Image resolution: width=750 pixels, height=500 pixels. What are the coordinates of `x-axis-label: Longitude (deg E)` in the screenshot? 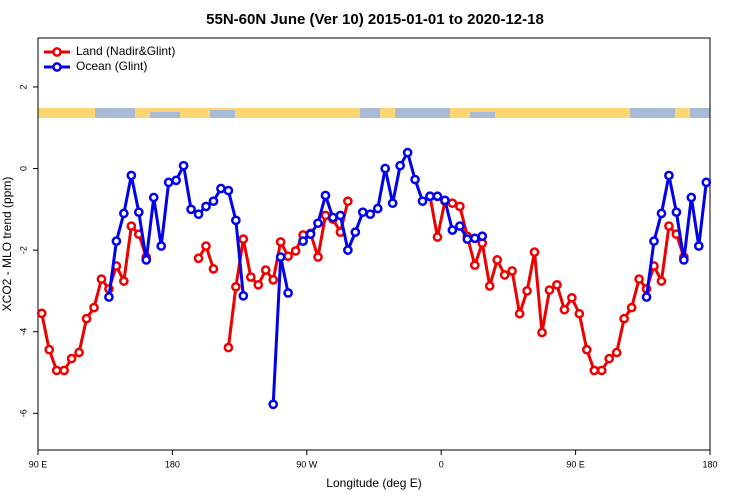 It's located at (373, 483).